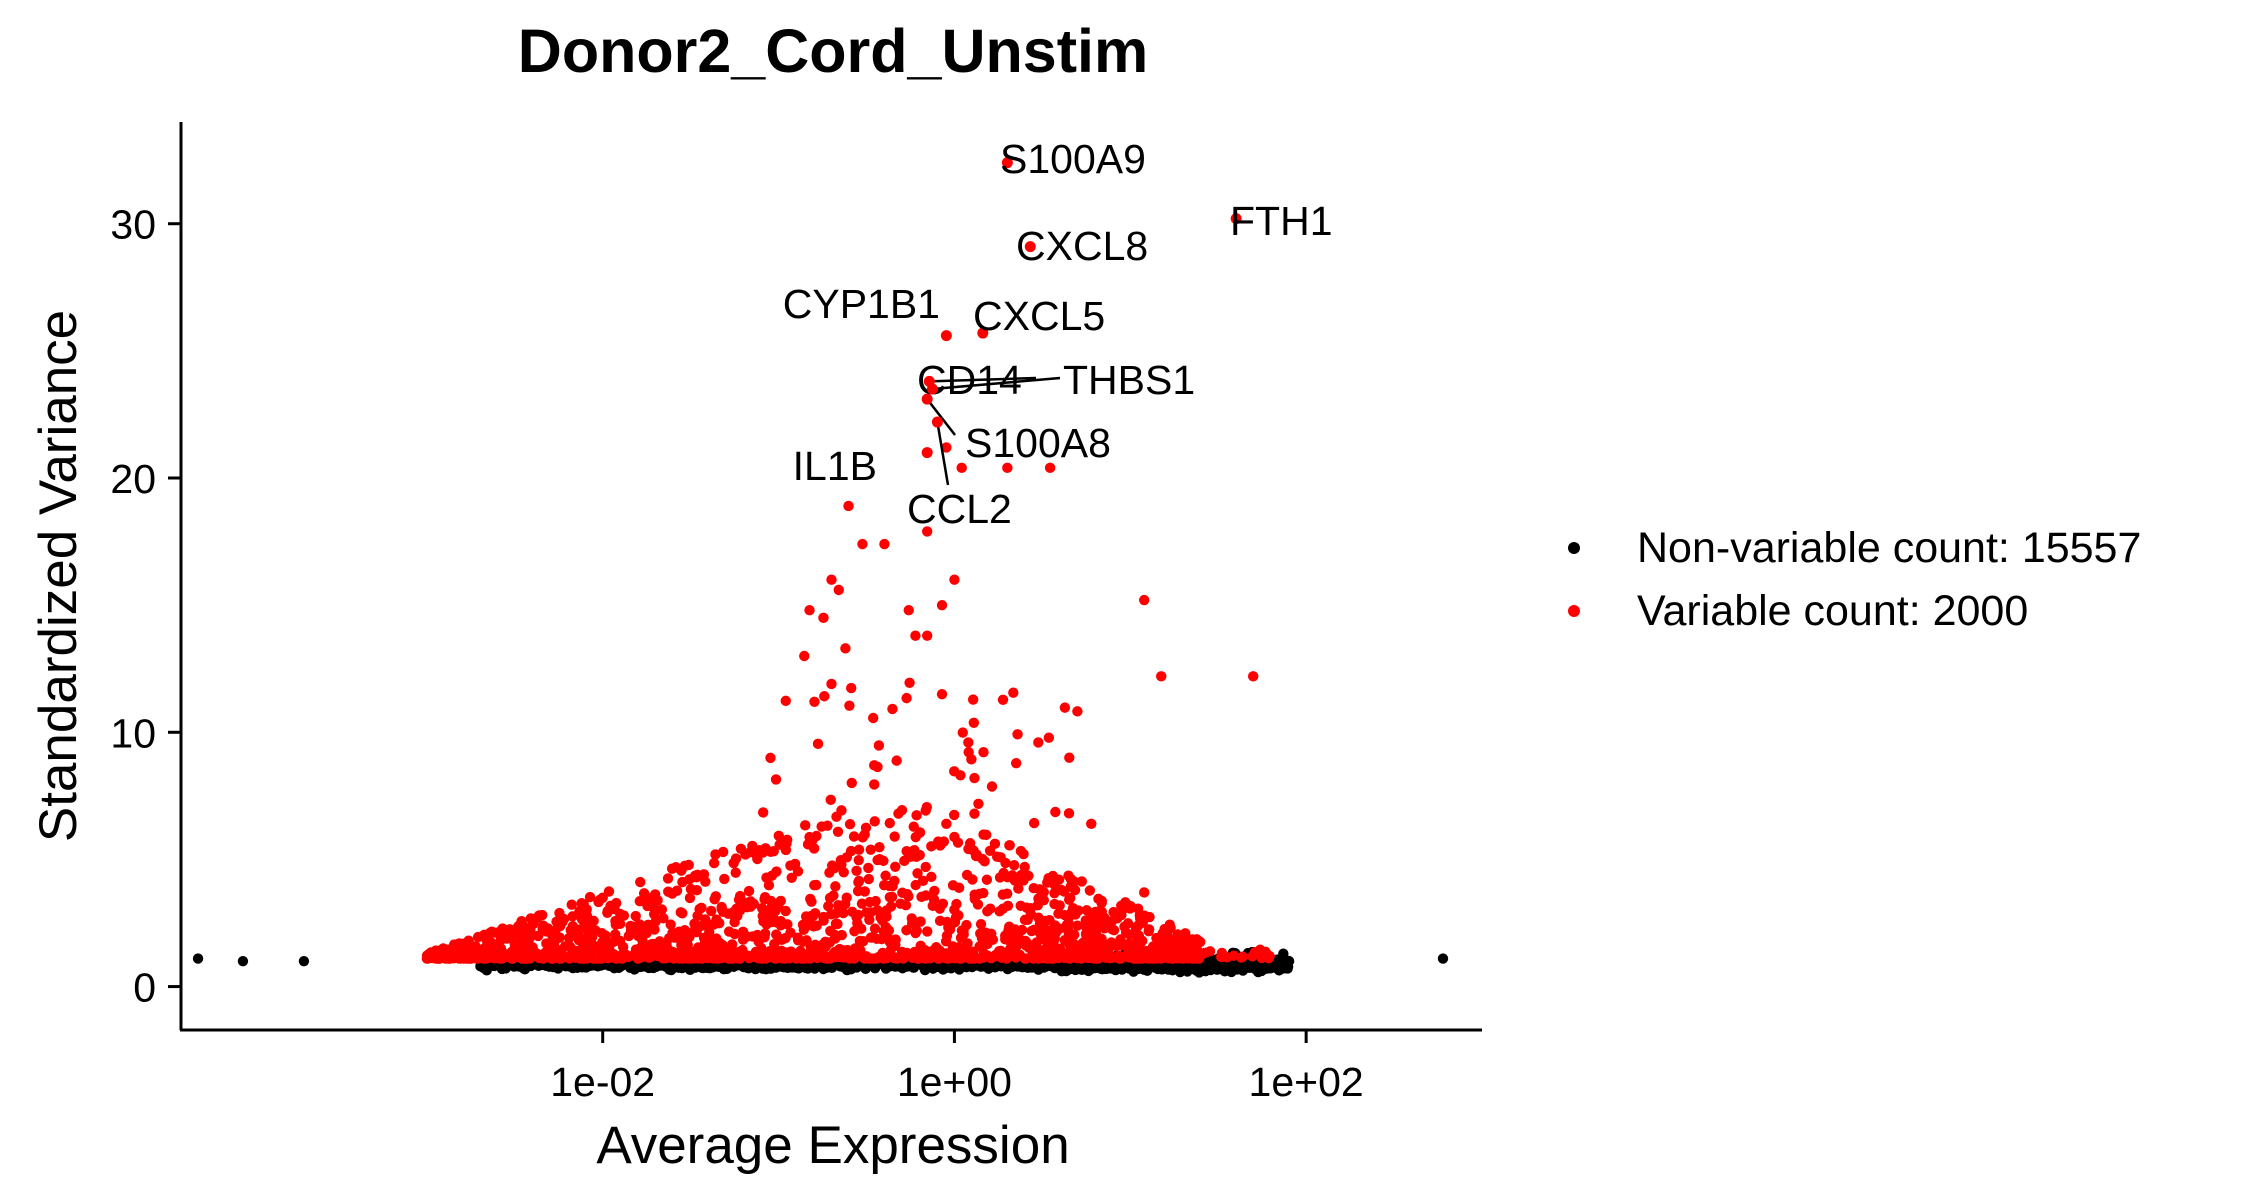  Describe the element at coordinates (1073, 159) in the screenshot. I see `gene-label: S100A9` at that location.